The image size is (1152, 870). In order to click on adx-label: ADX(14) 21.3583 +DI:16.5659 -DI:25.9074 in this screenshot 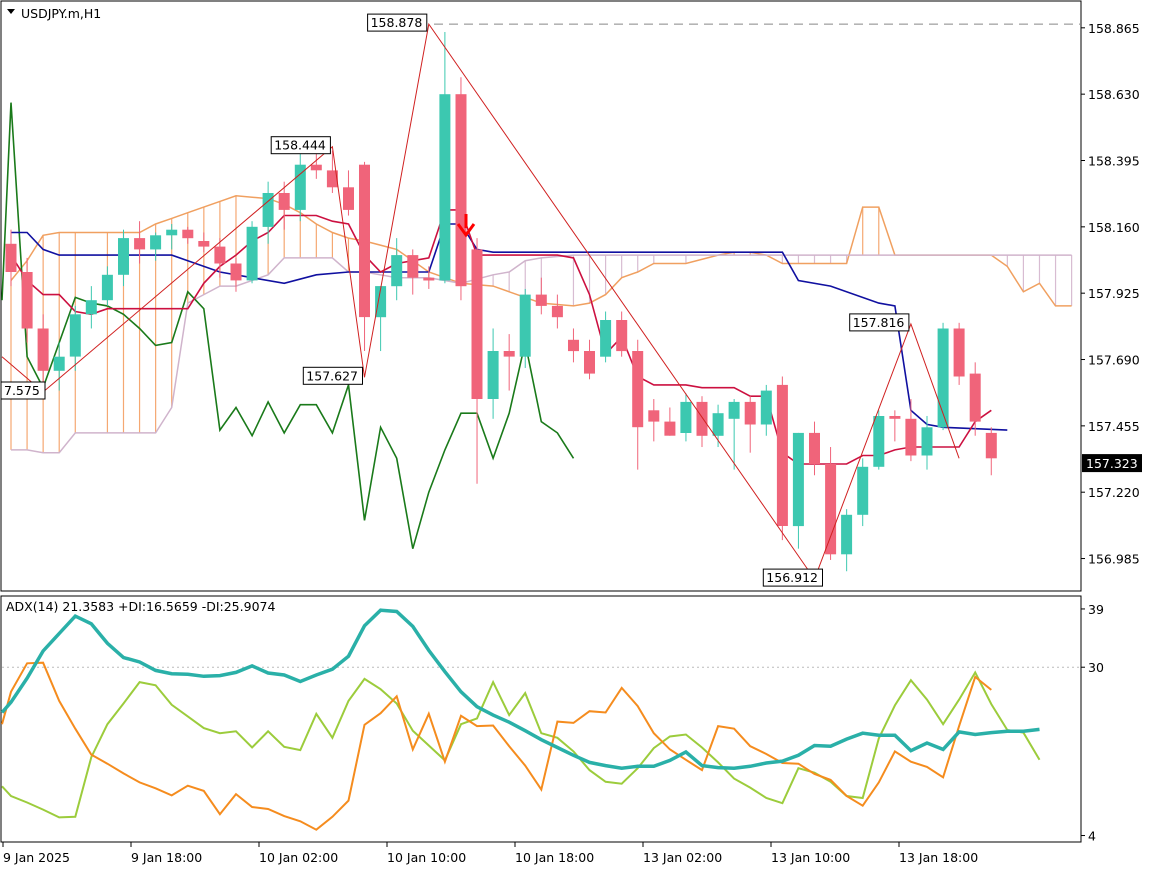, I will do `click(140, 606)`.